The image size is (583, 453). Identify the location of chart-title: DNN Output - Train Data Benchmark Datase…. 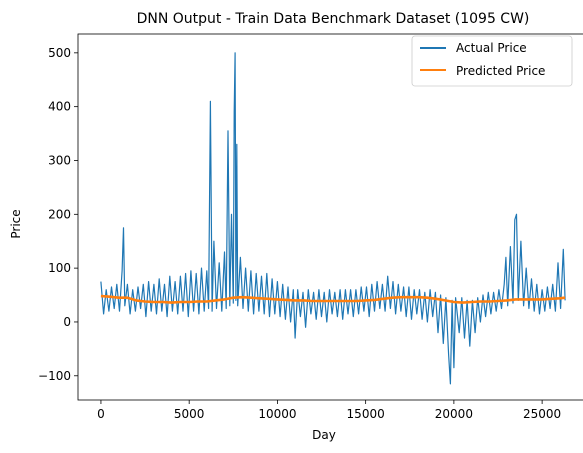
(333, 19).